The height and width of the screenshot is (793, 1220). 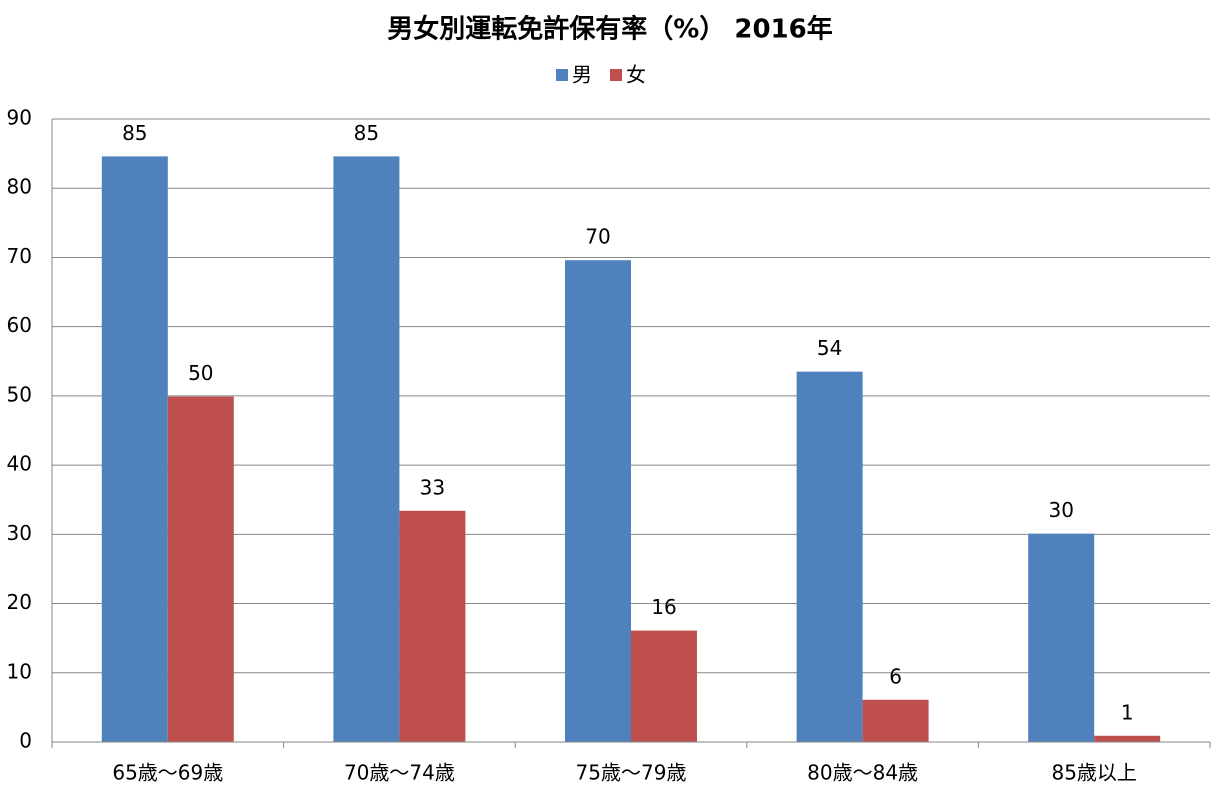 I want to click on x-tick-label: 65歳～69歳, so click(x=167, y=773).